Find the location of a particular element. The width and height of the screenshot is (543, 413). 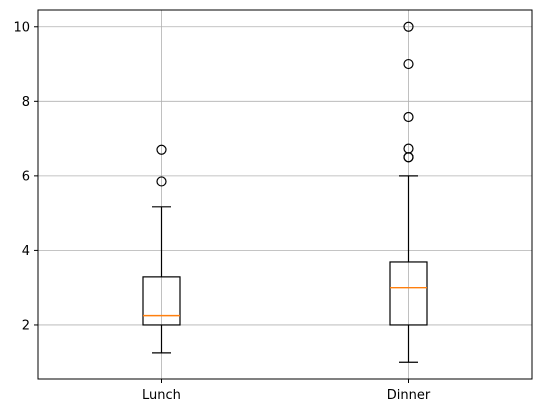

y-tick-label: 10 is located at coordinates (21, 27).